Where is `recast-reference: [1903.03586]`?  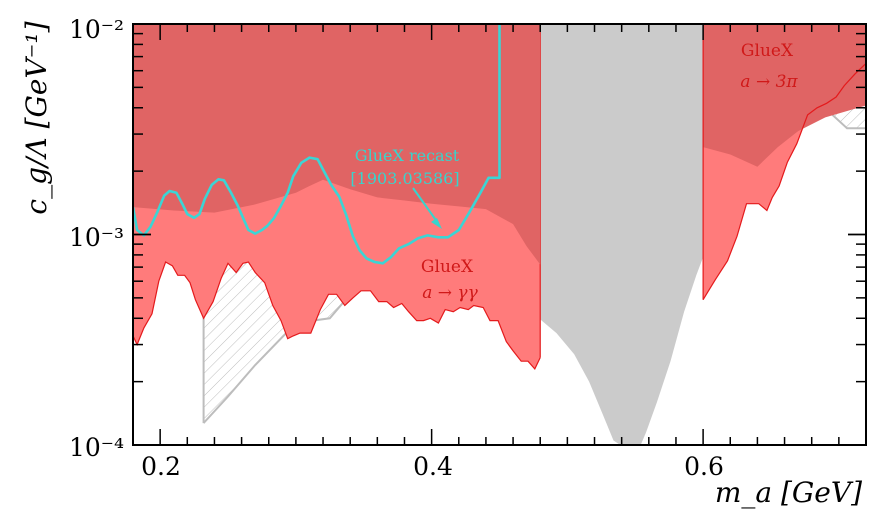
recast-reference: [1903.03586] is located at coordinates (404, 178).